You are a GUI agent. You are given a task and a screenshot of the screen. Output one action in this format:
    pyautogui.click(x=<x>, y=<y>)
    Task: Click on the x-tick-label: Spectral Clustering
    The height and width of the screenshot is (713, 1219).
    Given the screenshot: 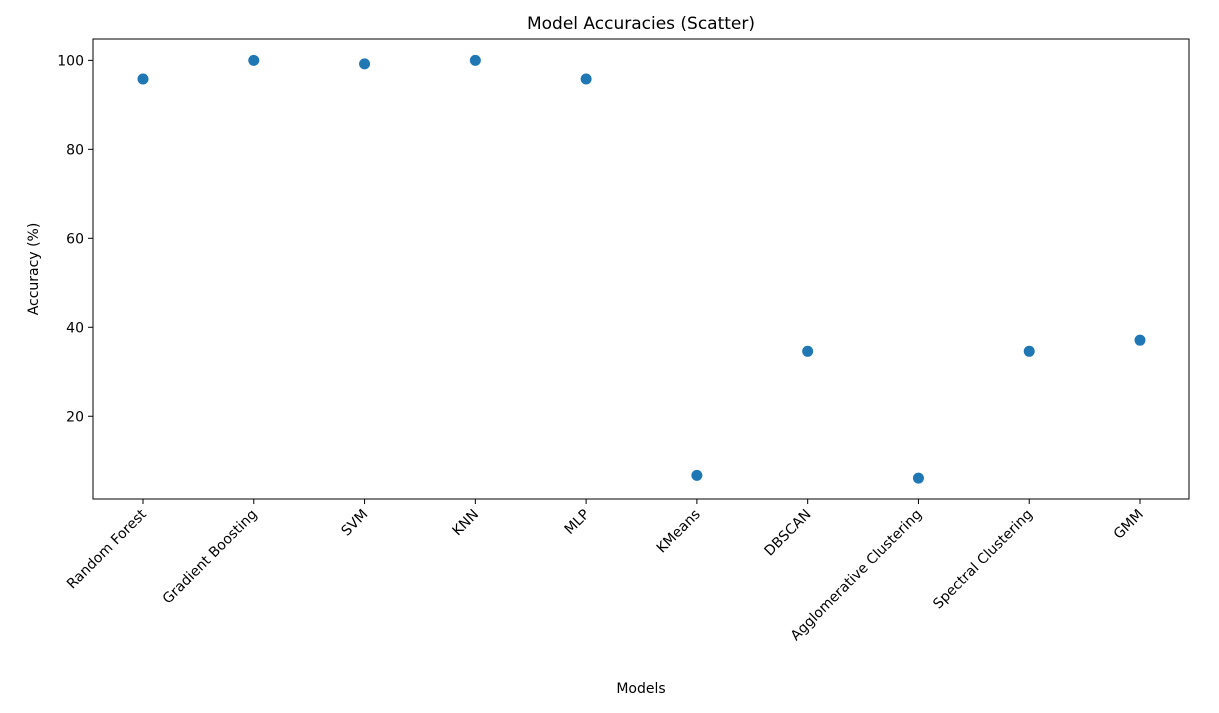 What is the action you would take?
    pyautogui.click(x=983, y=560)
    